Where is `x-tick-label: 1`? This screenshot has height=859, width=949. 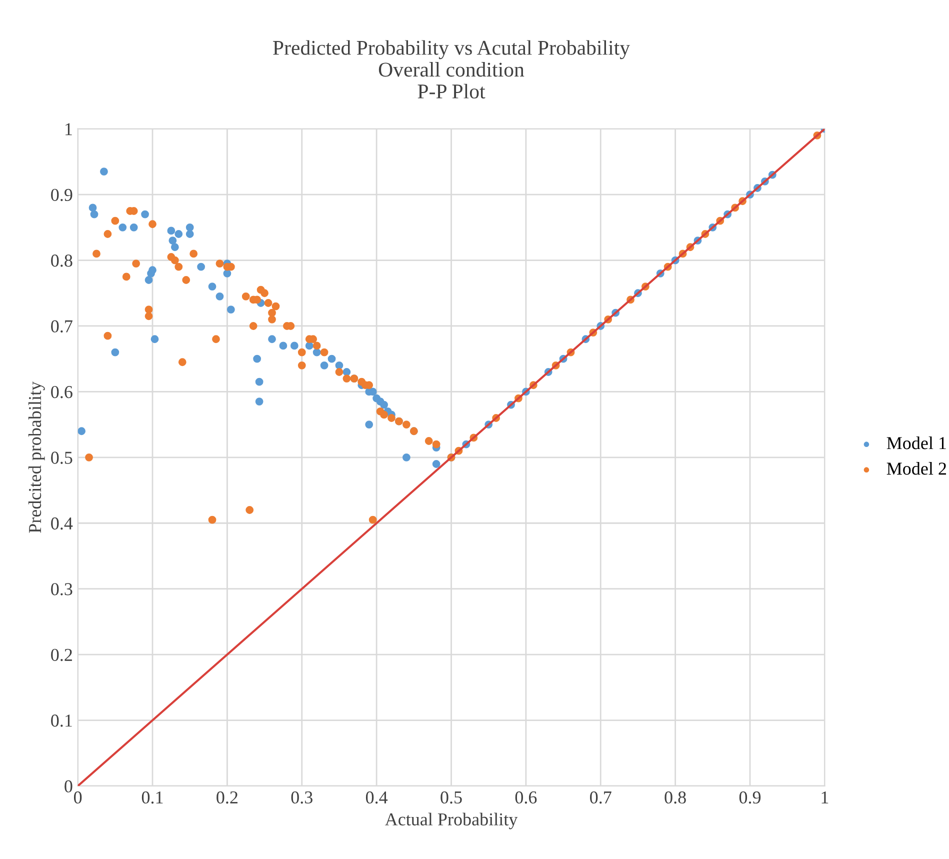
x-tick-label: 1 is located at coordinates (825, 797).